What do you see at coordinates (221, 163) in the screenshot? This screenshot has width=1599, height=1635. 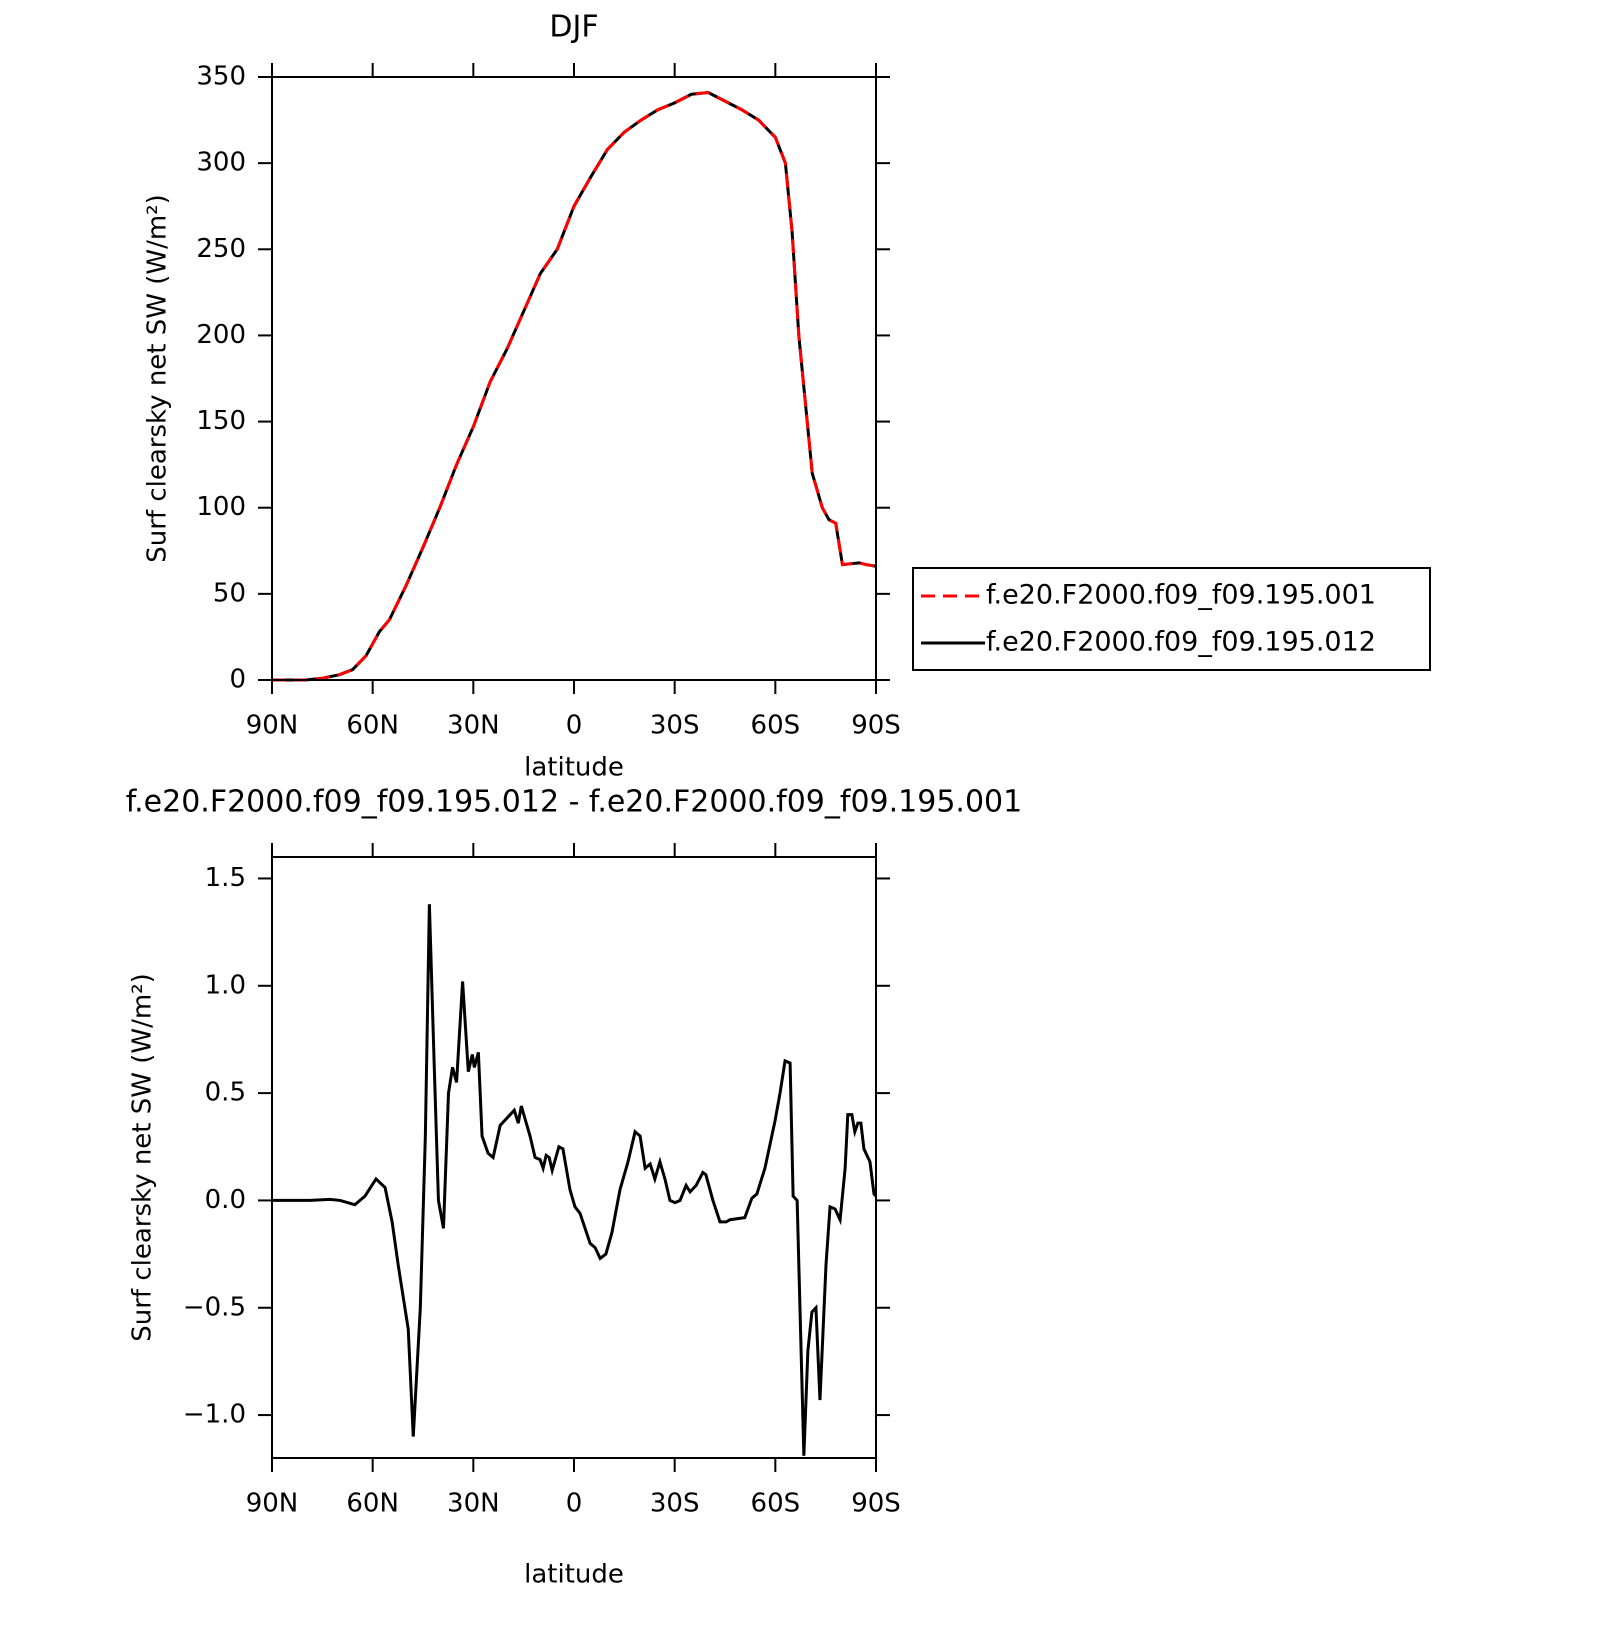 I see `y-tick-label: 300` at bounding box center [221, 163].